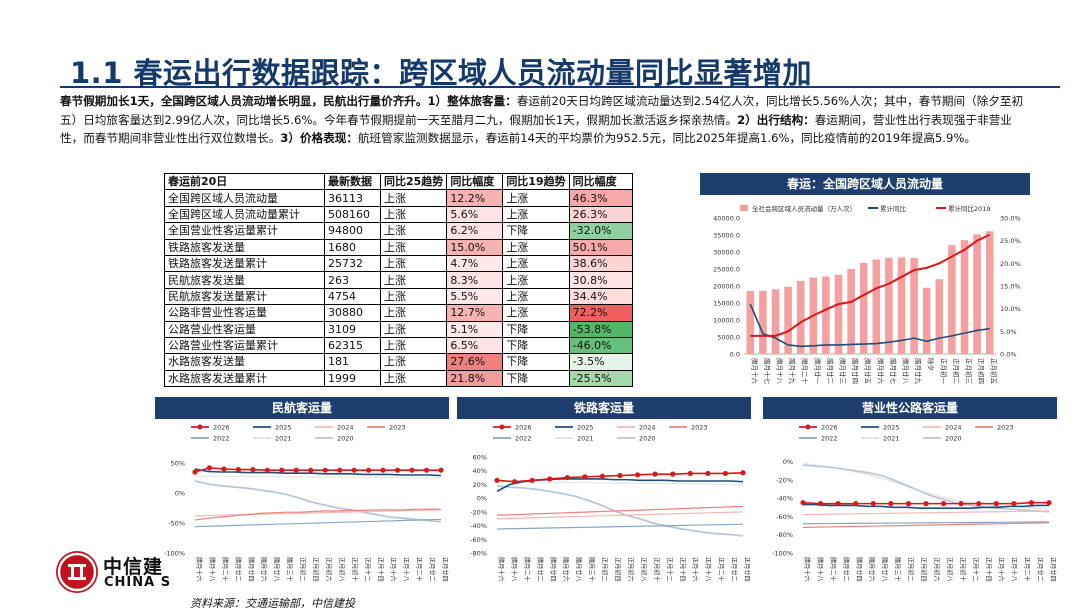  Describe the element at coordinates (726, 304) in the screenshot. I see `y-left-tick: 15000.0` at that location.